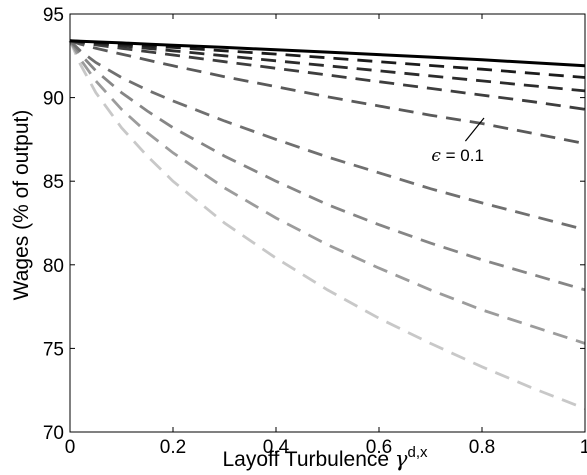 The width and height of the screenshot is (587, 475). What do you see at coordinates (53, 433) in the screenshot?
I see `y-tick-label: 70` at bounding box center [53, 433].